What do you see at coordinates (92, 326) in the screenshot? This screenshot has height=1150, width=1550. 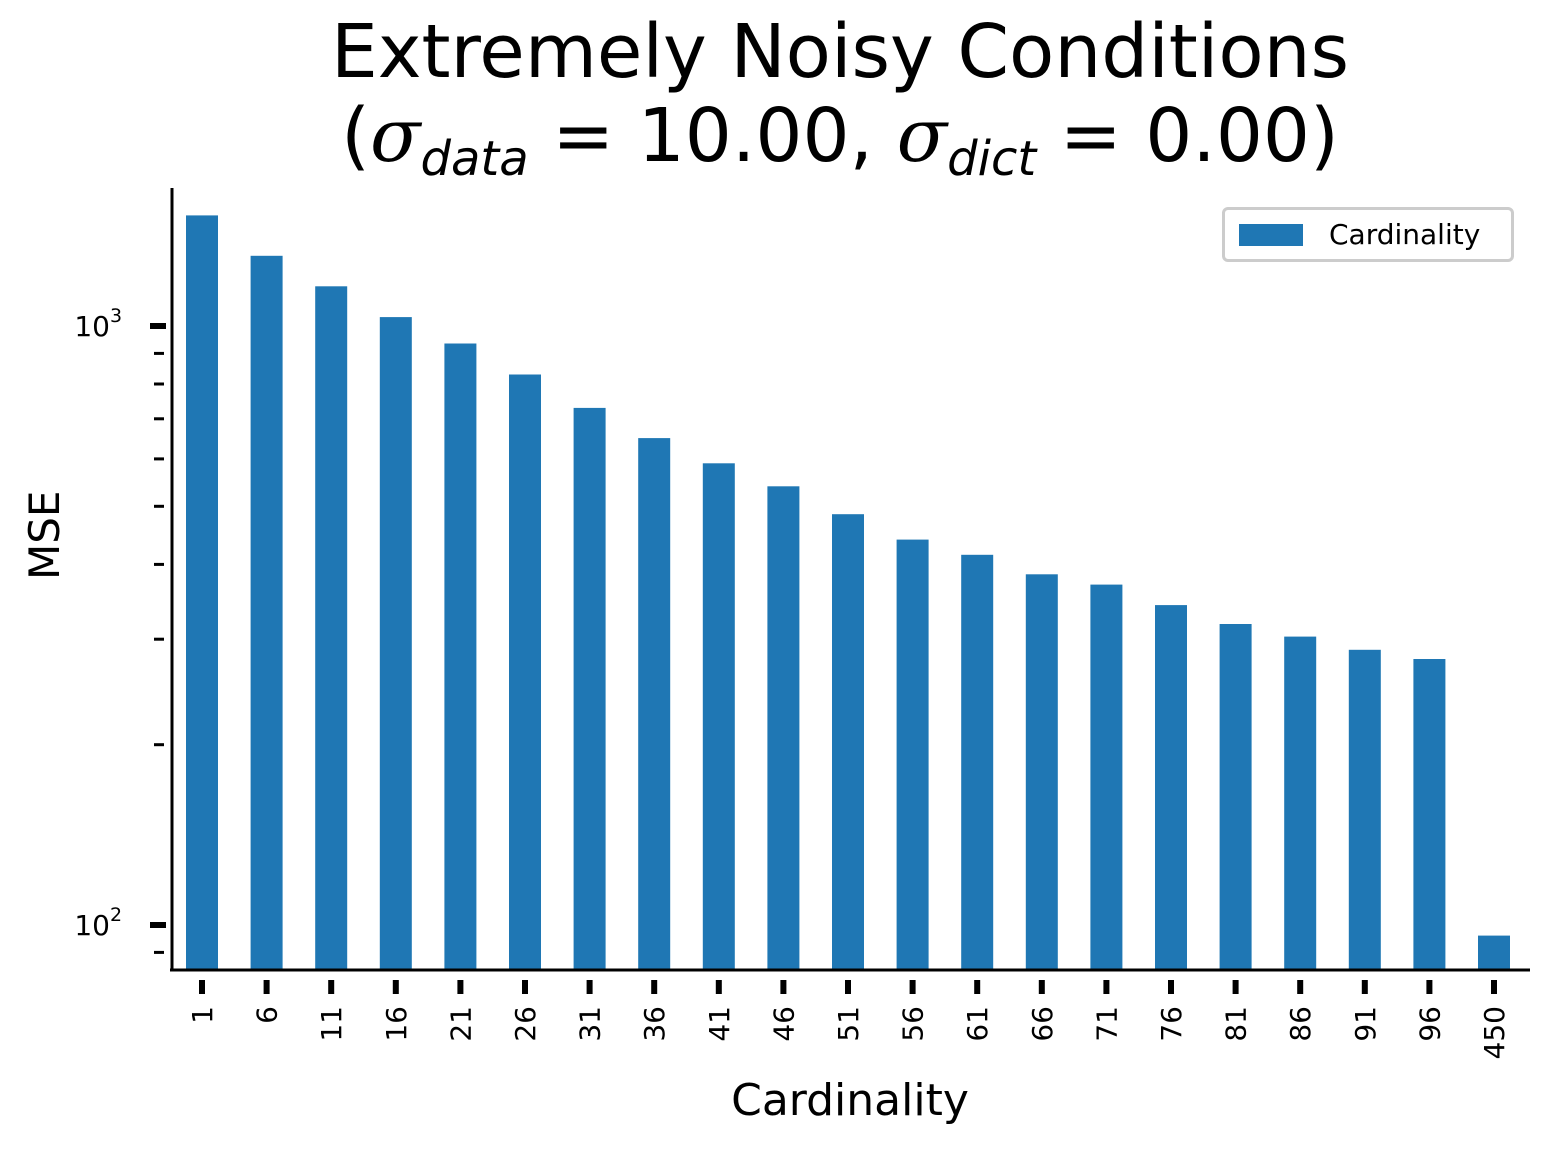 I see `y-tick-label-1000: 10` at bounding box center [92, 326].